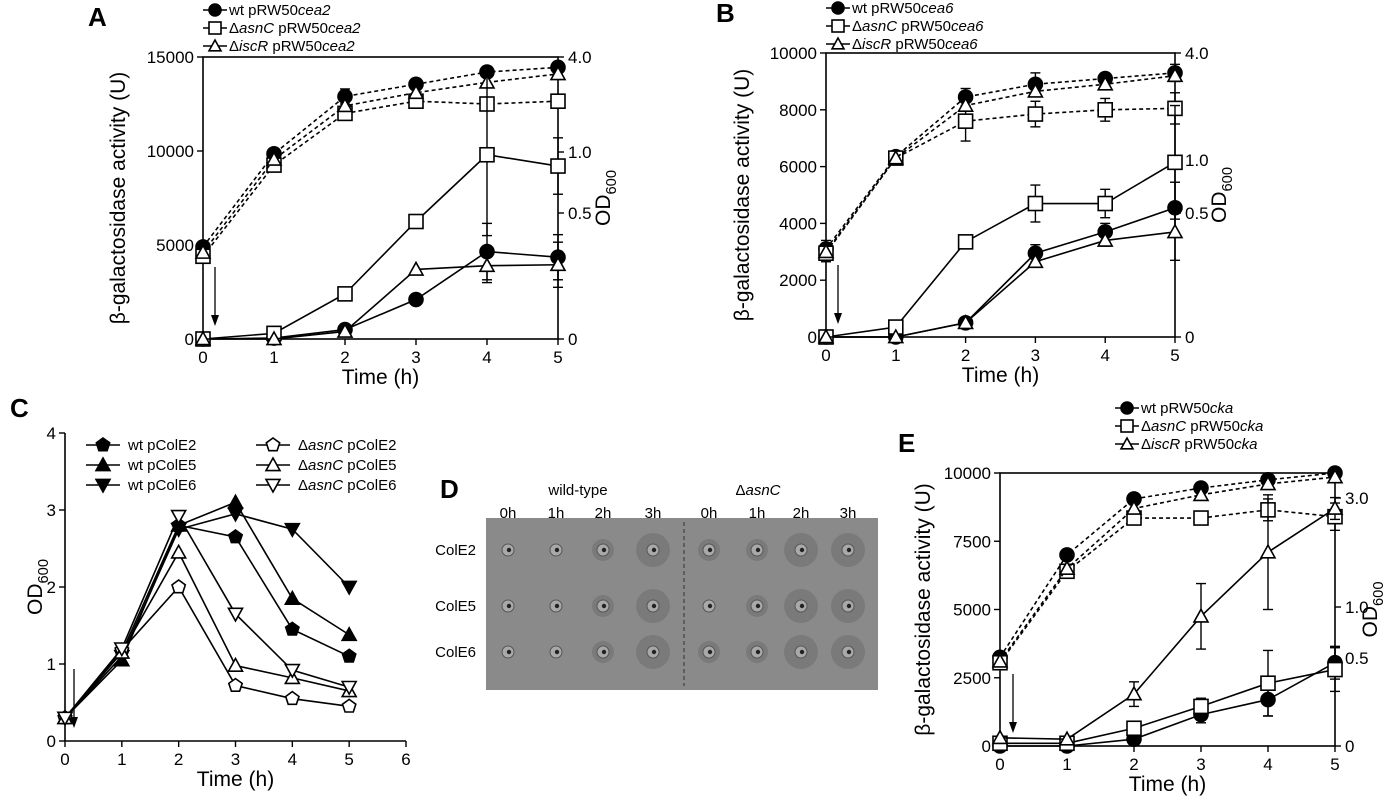  I want to click on y-tick-label: 0, so click(51, 741).